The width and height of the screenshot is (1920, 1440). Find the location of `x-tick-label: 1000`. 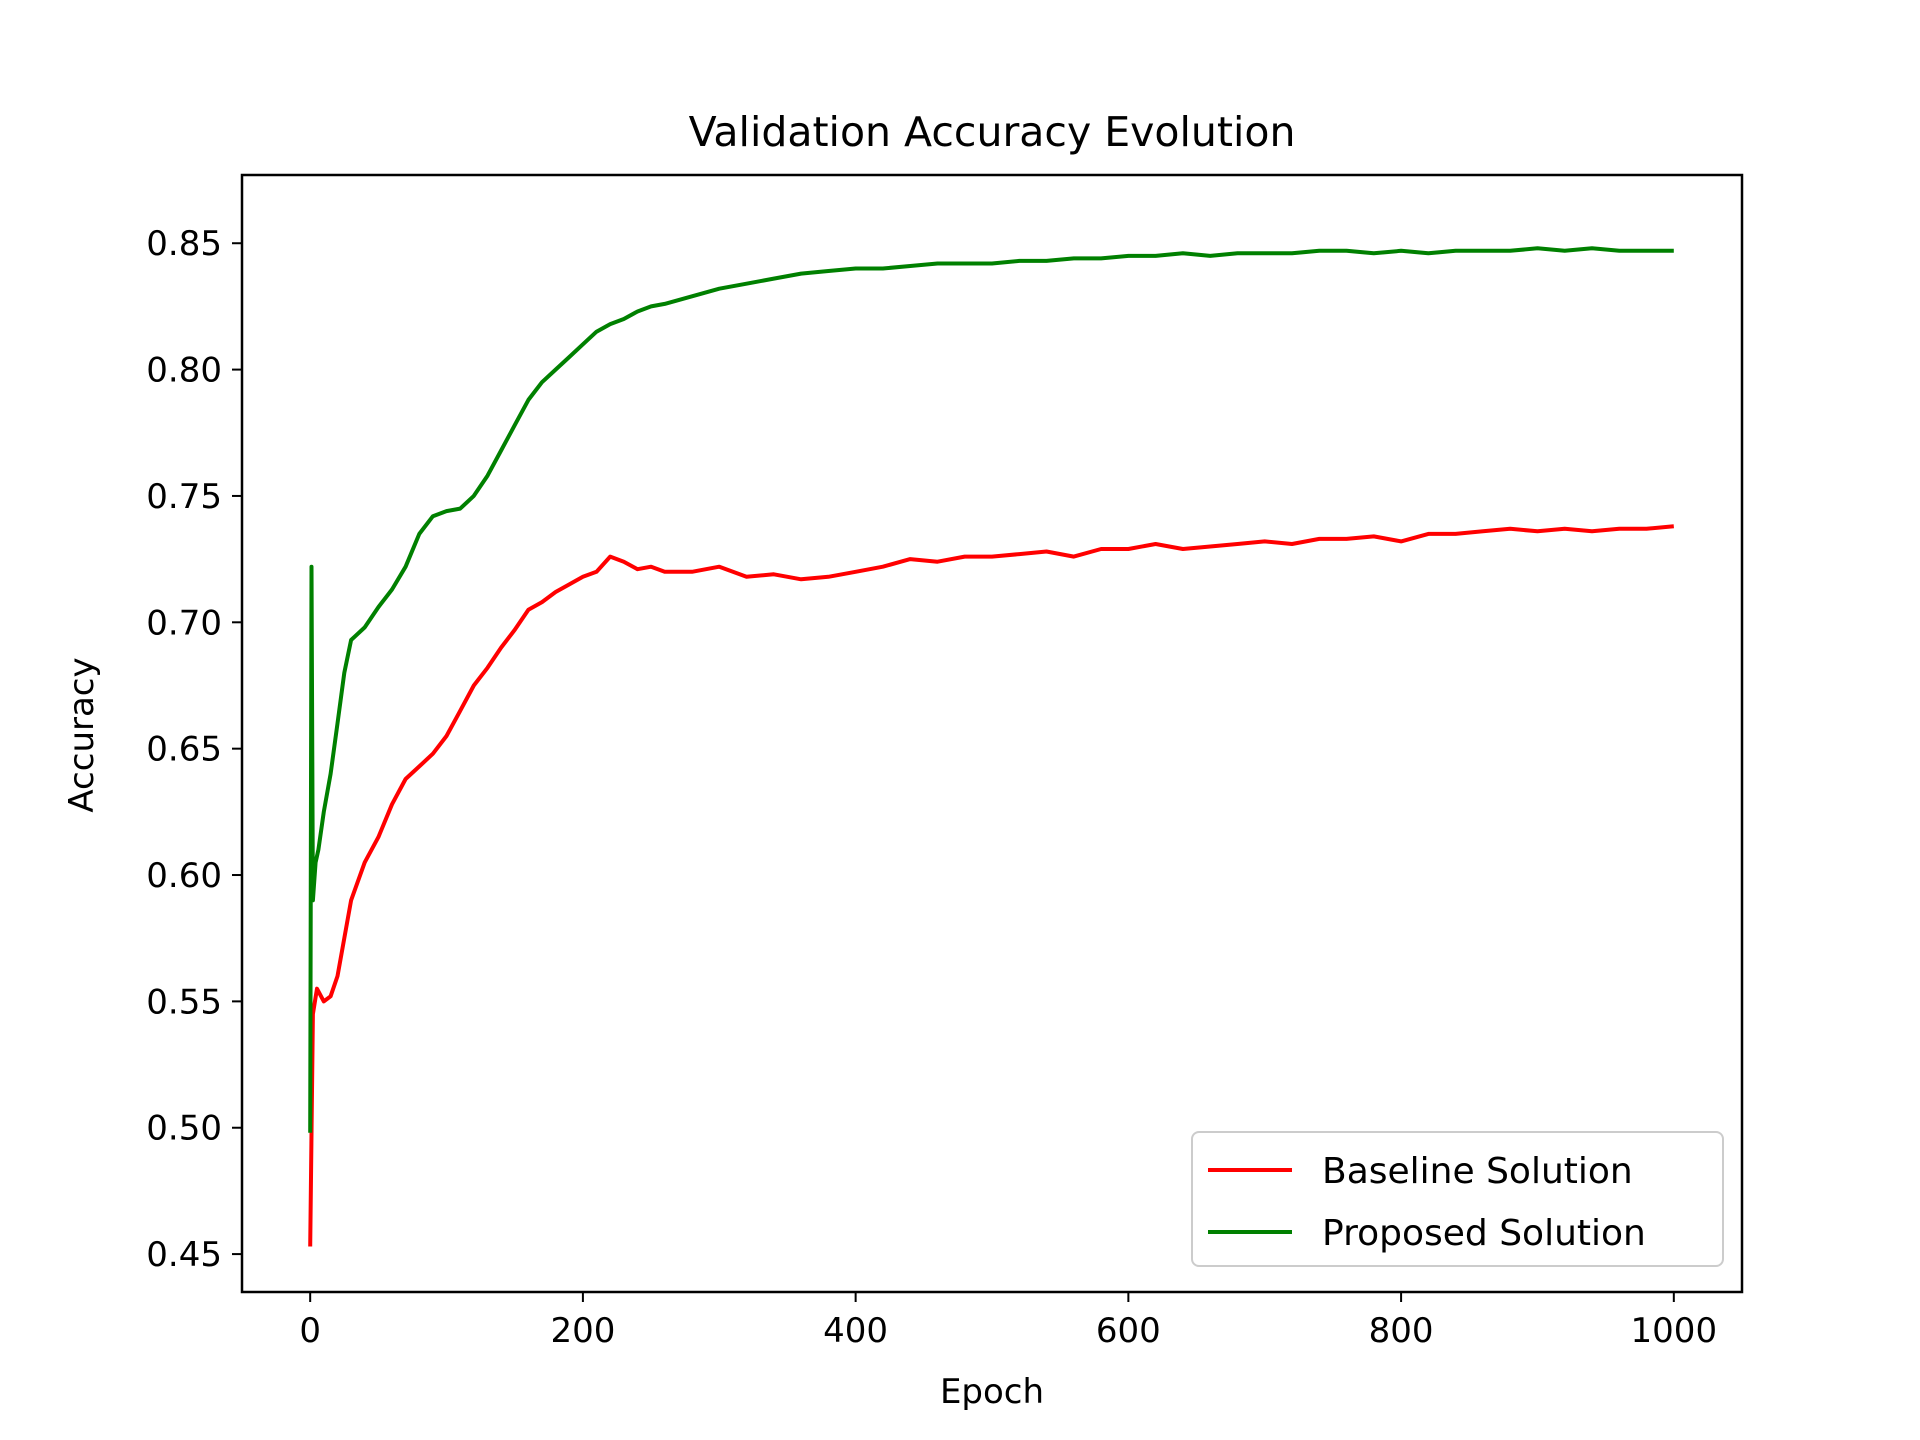

x-tick-label: 1000 is located at coordinates (1674, 1331).